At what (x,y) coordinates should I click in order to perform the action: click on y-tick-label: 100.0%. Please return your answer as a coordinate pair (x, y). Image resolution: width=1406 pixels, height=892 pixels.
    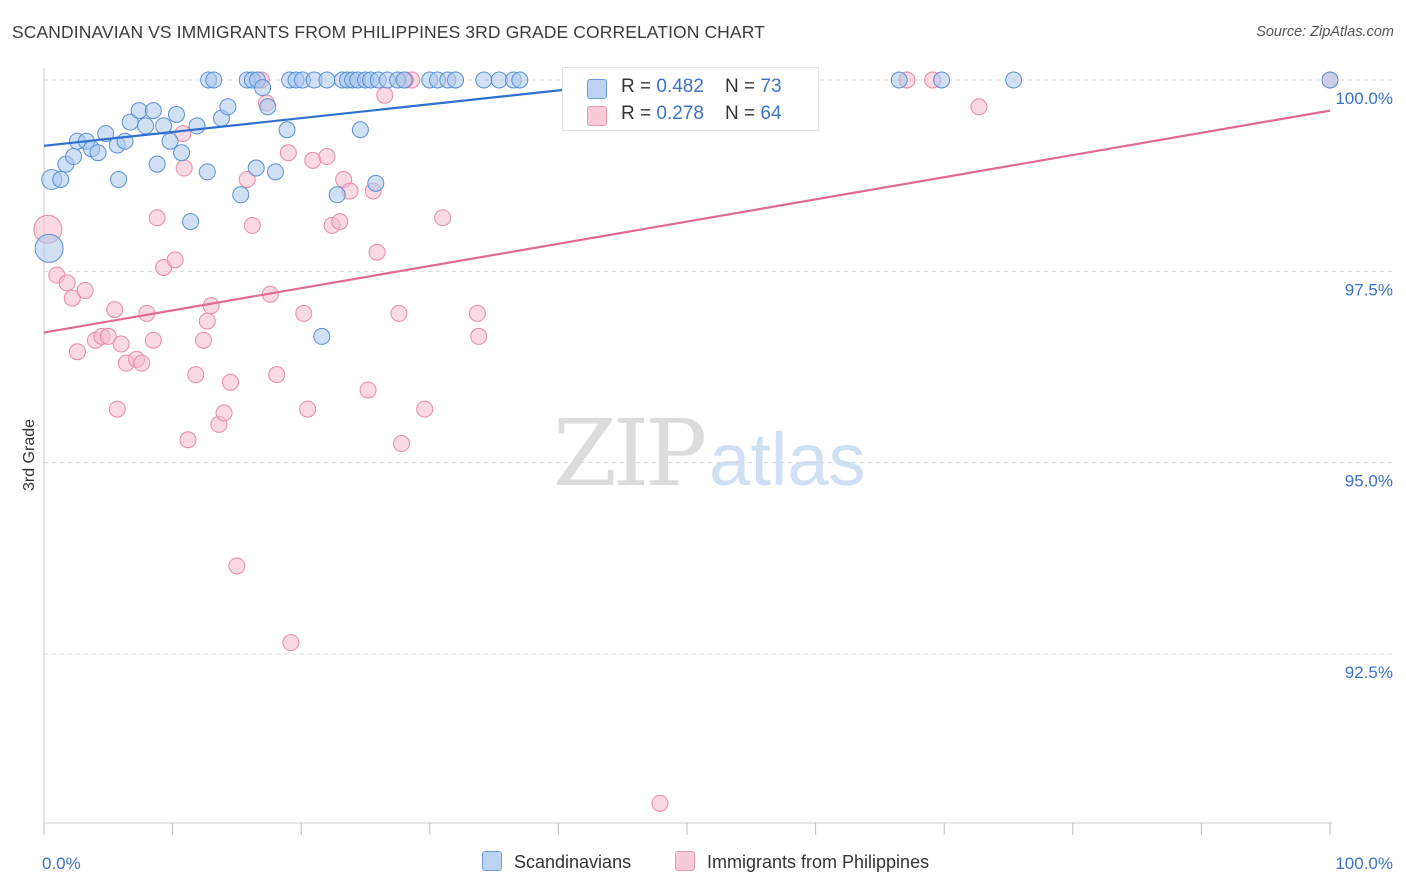
    Looking at the image, I should click on (1364, 98).